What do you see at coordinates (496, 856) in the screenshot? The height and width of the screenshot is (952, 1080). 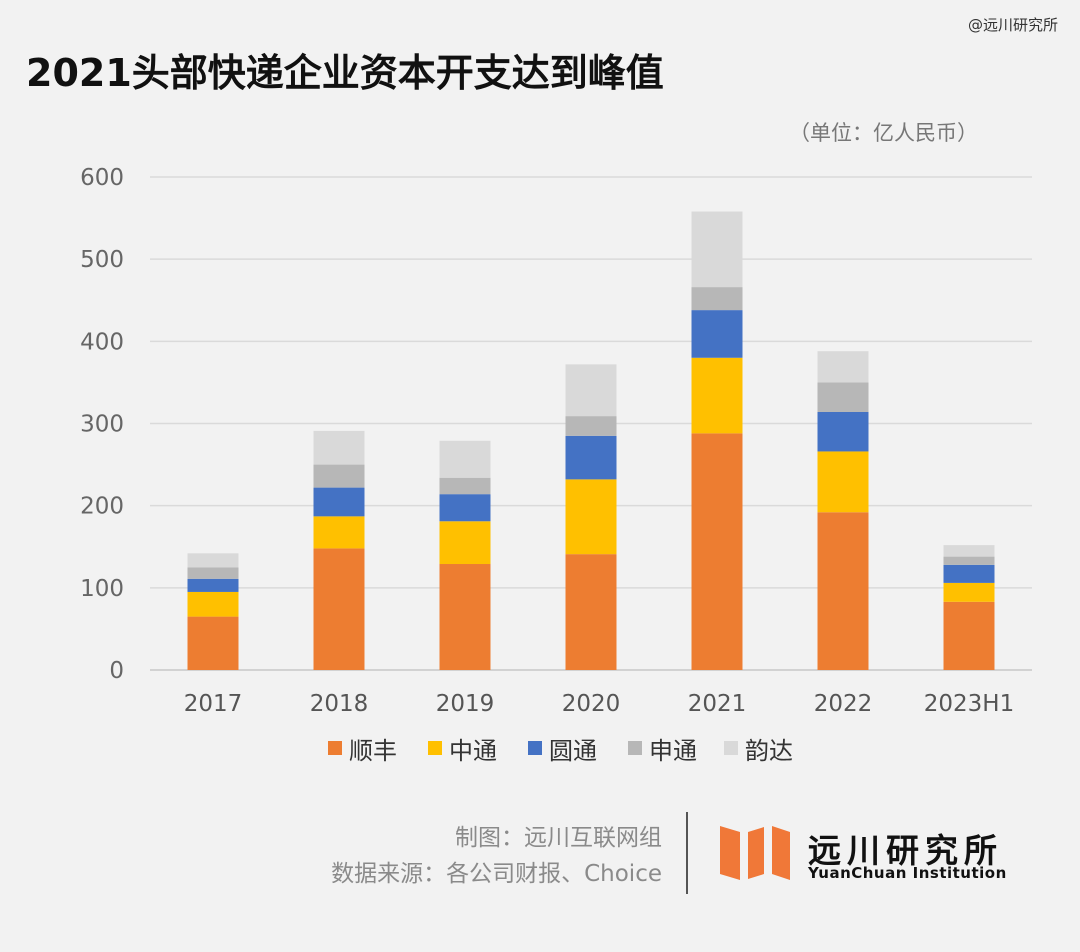 I see `footer-credits: 制图：远川互联网组 数据来源：各公司财报、Choice` at bounding box center [496, 856].